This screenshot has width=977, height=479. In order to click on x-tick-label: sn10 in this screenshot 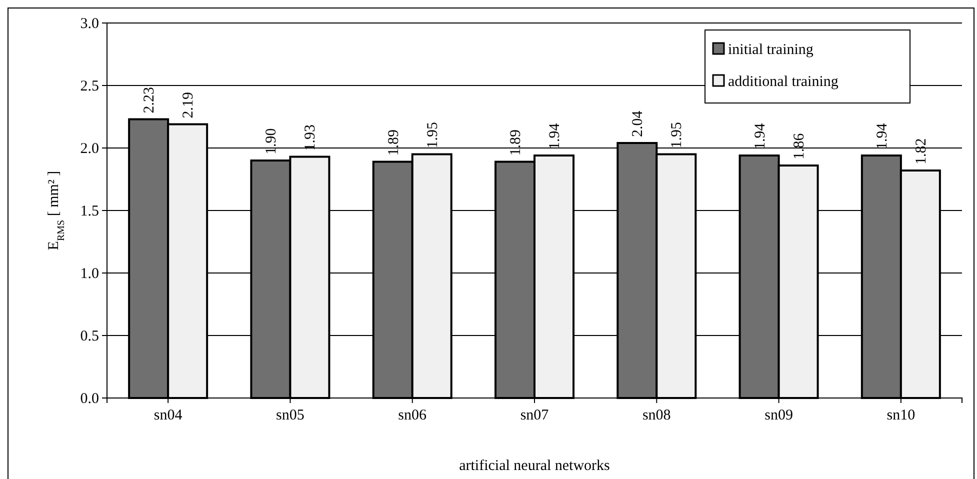, I will do `click(901, 416)`.